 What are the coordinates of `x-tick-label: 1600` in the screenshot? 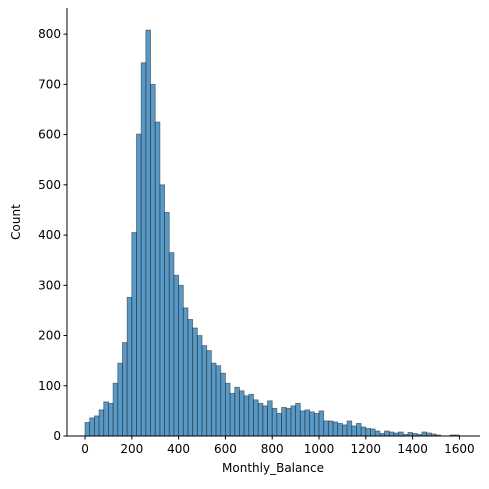 It's located at (459, 449).